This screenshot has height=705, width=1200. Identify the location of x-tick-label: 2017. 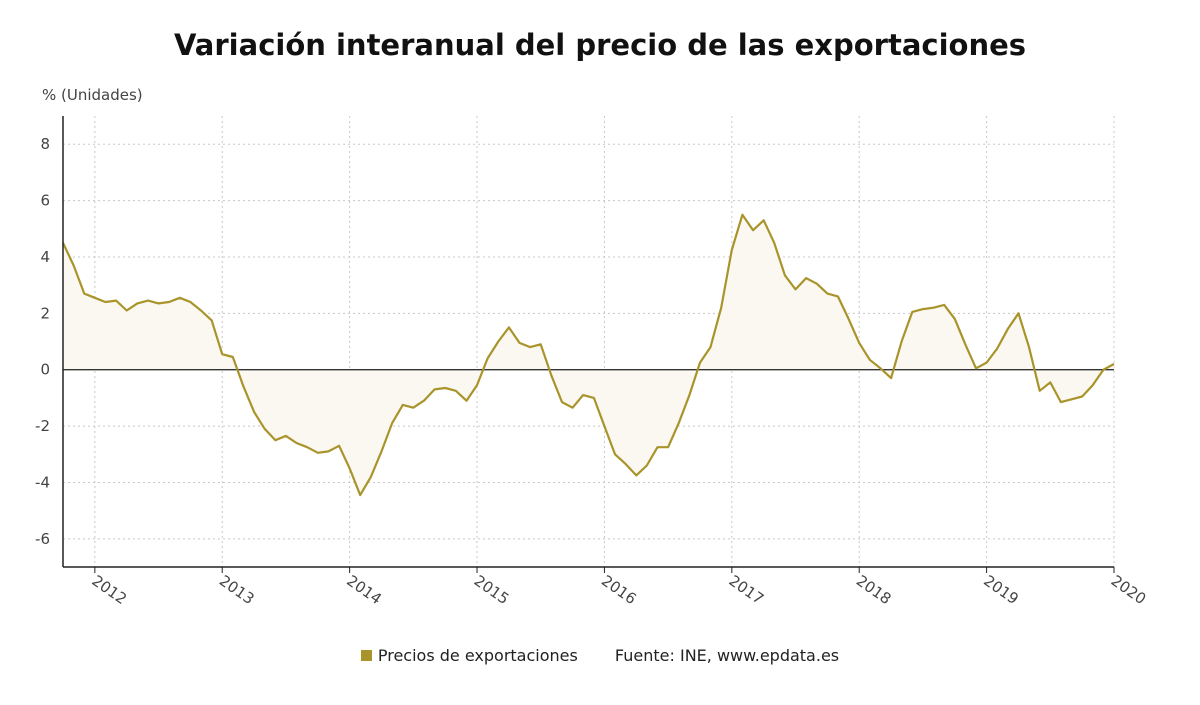
(747, 590).